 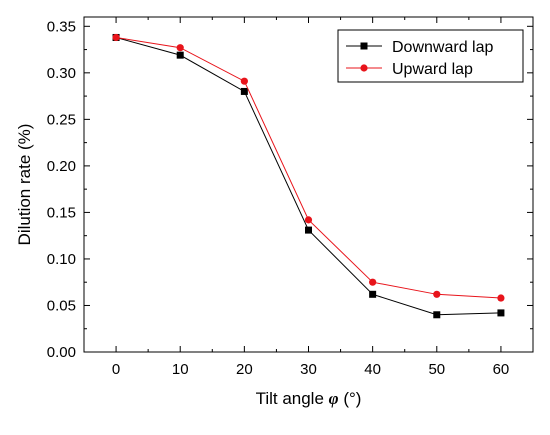 I want to click on y-tick-label: 0.25, so click(x=61, y=119).